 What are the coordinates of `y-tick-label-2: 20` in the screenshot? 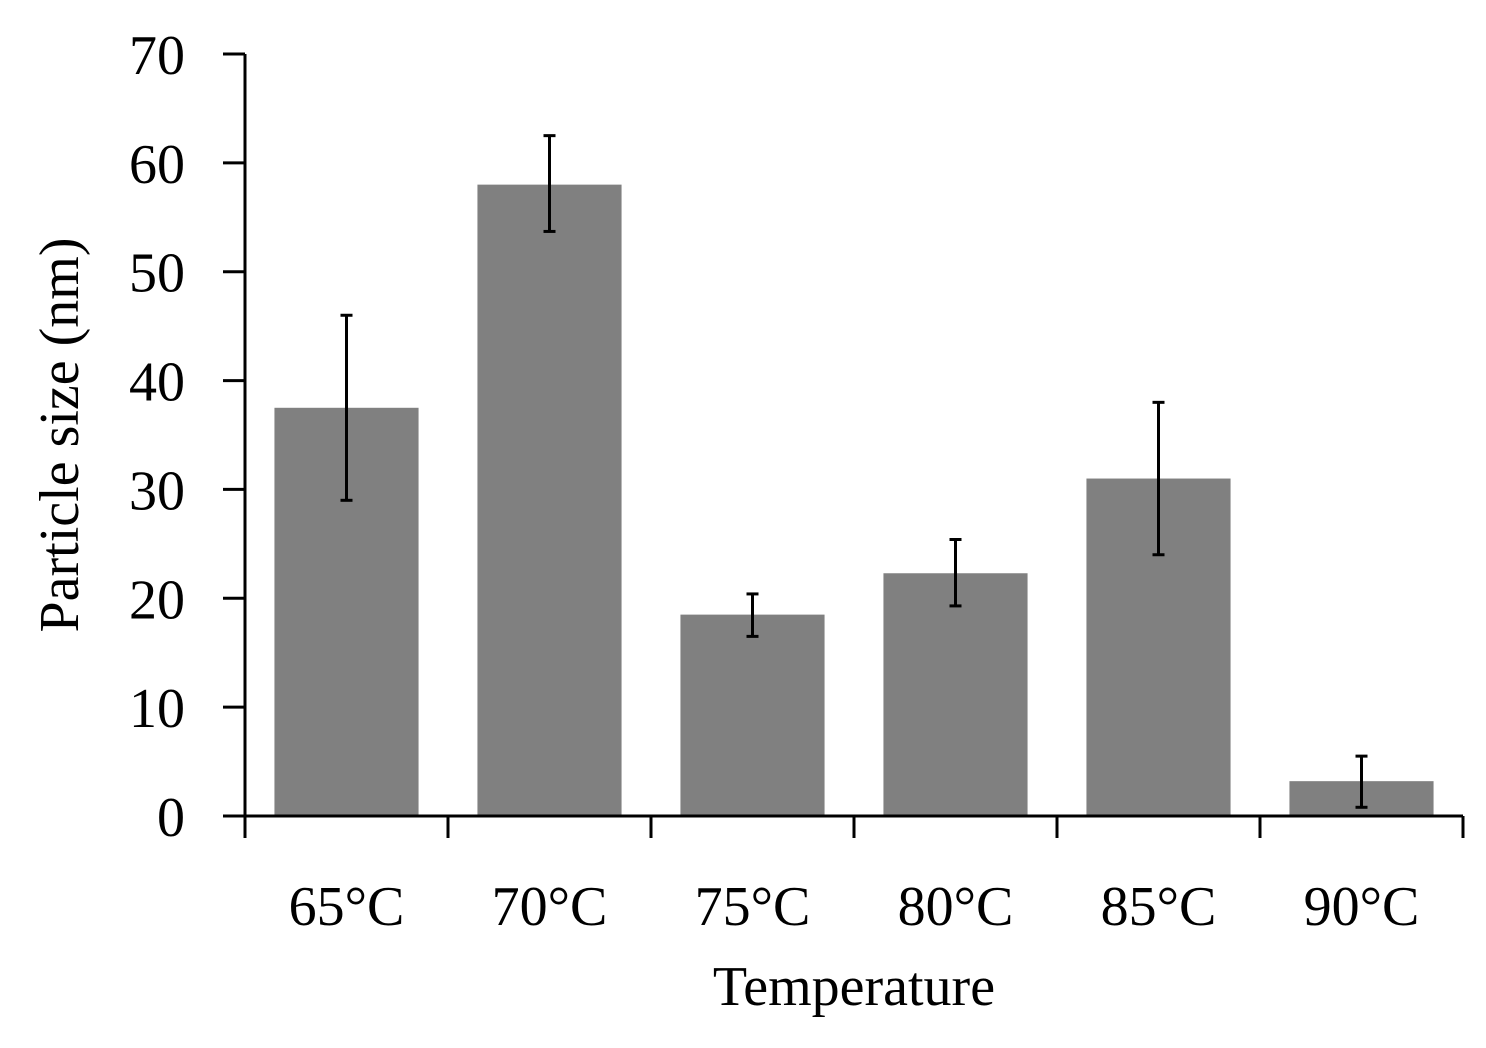 It's located at (157, 600).